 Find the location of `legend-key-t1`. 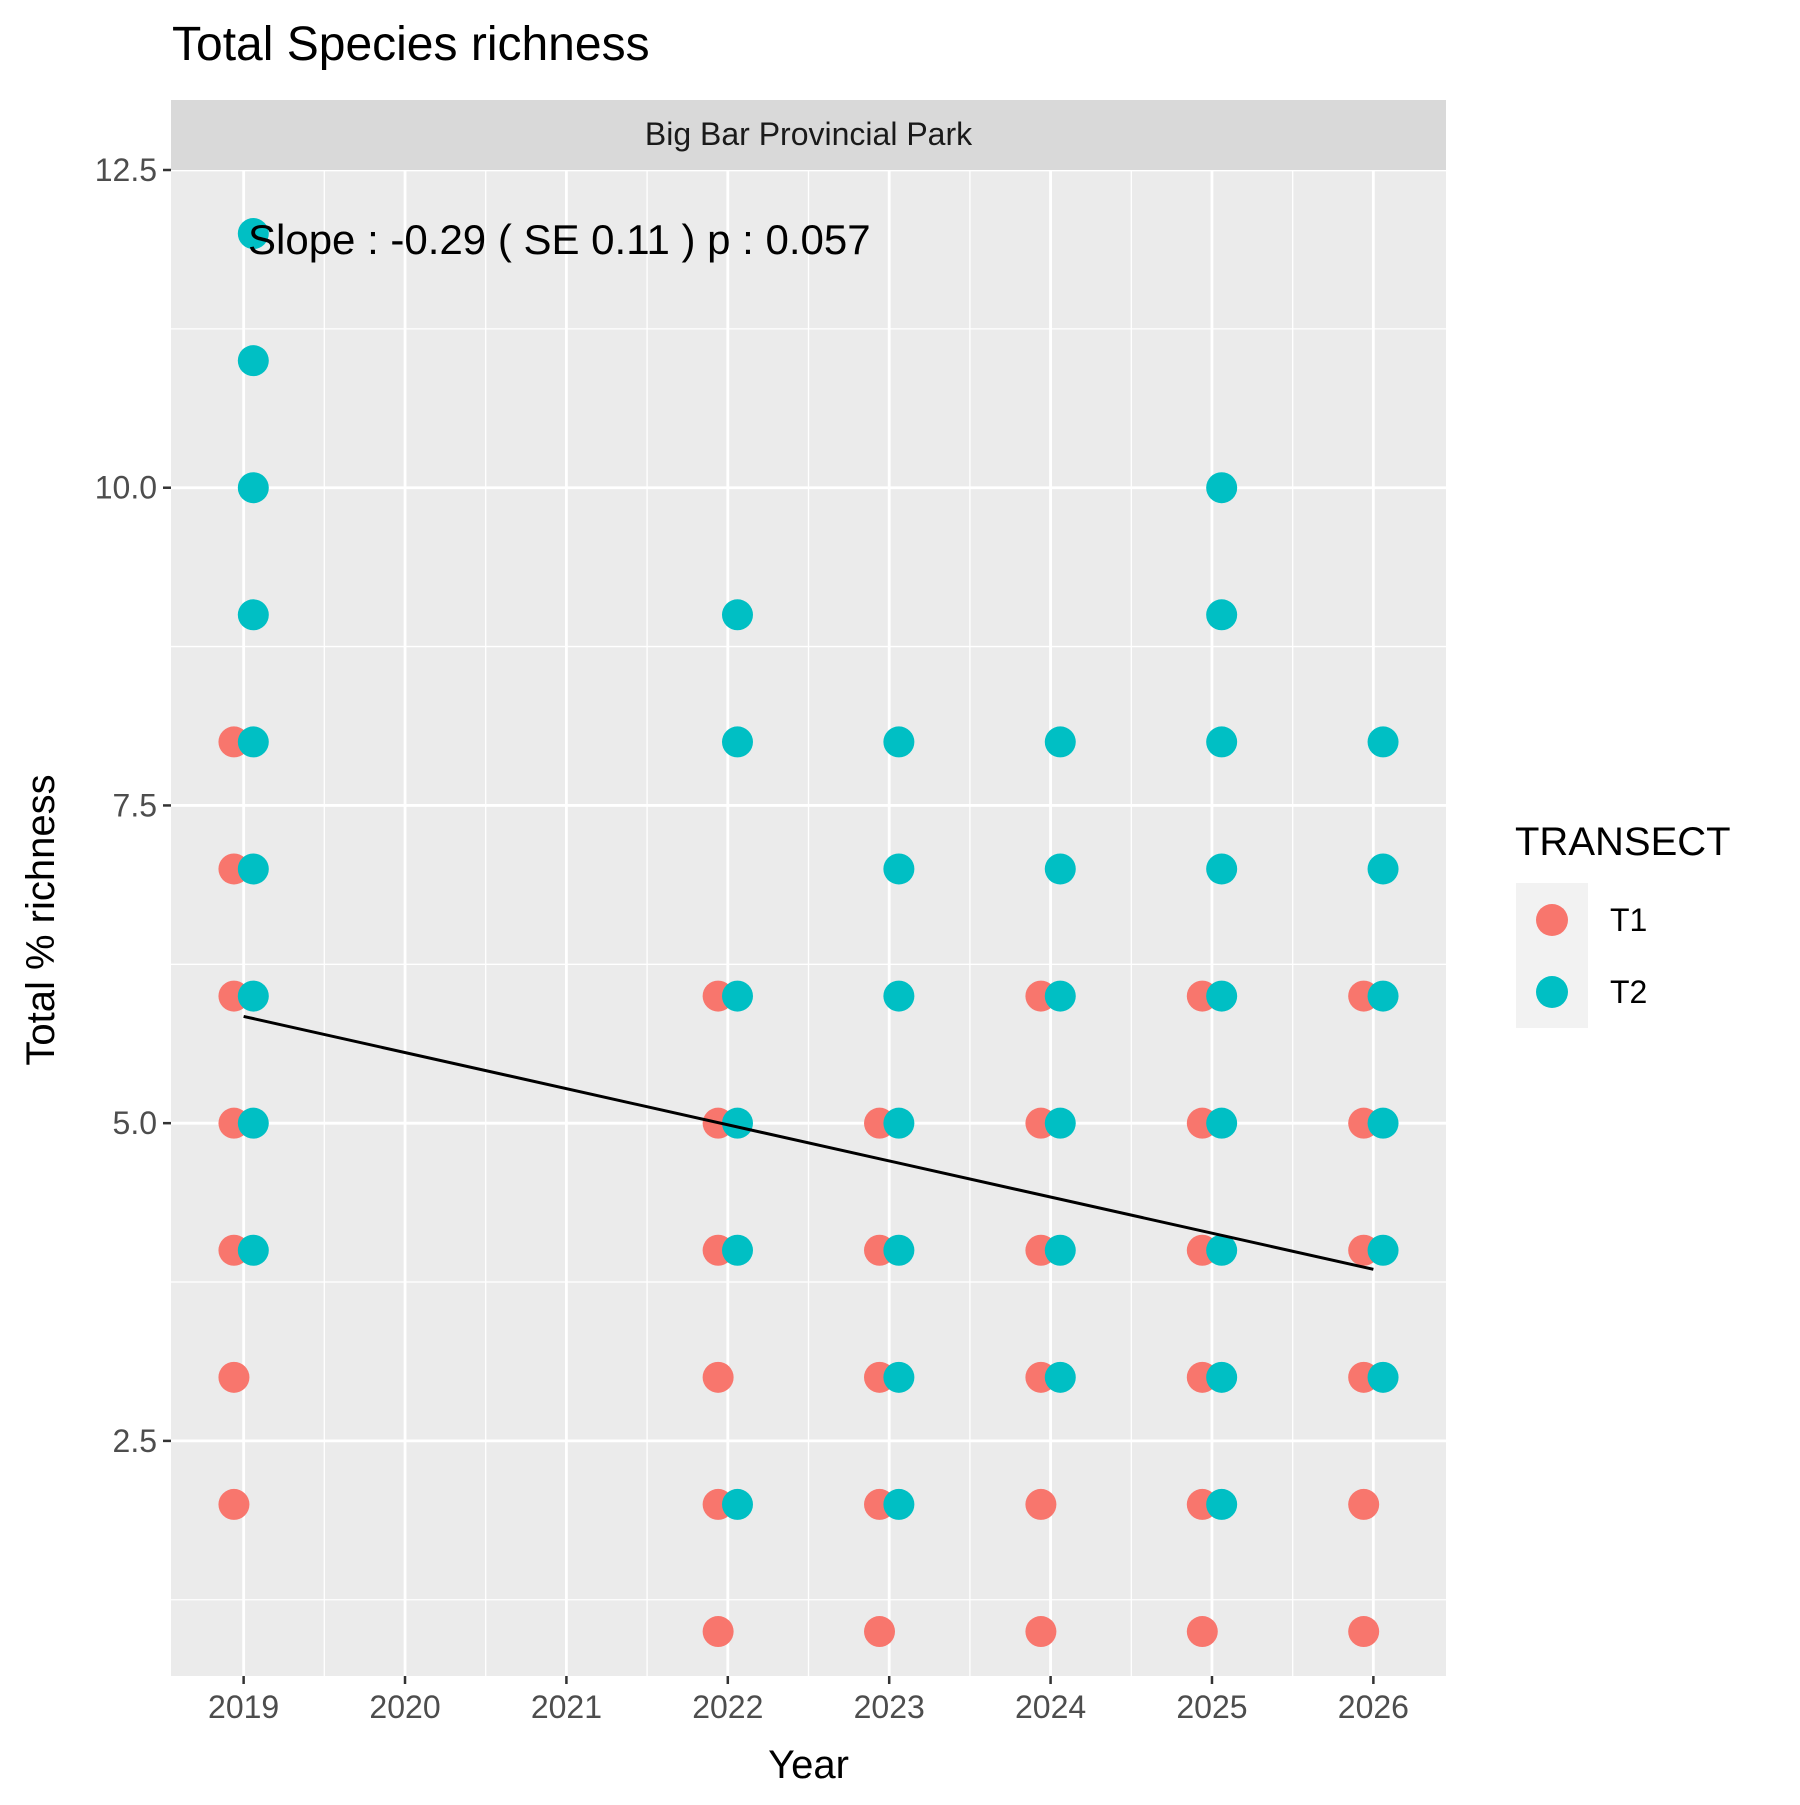

legend-key-t1 is located at coordinates (1552, 920).